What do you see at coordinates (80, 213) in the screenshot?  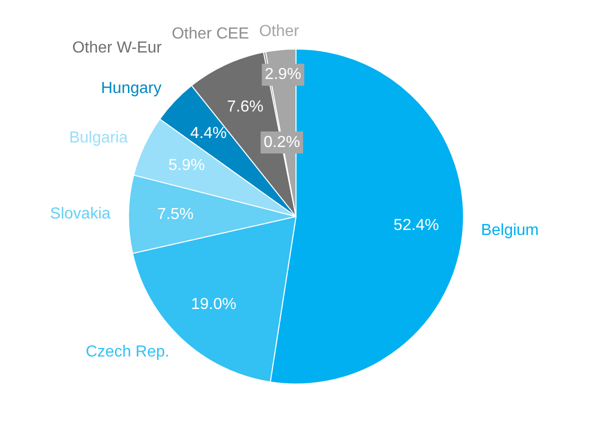 I see `slice-label: Slovakia` at bounding box center [80, 213].